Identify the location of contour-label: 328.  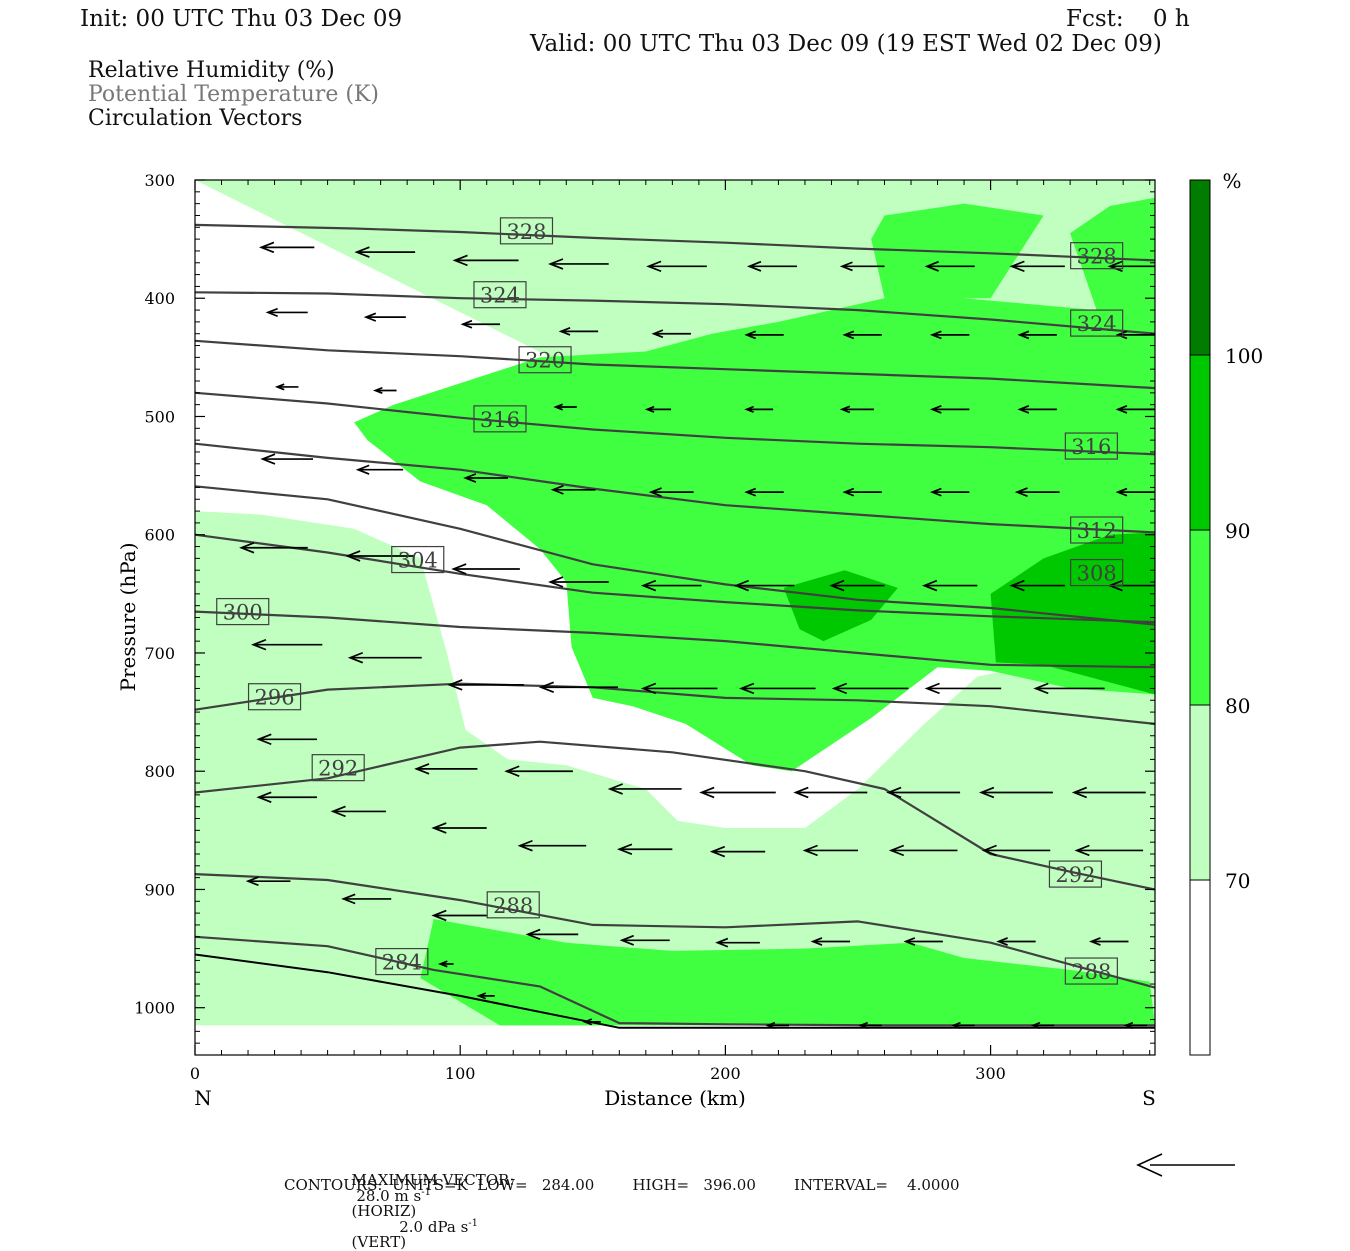
(526, 232).